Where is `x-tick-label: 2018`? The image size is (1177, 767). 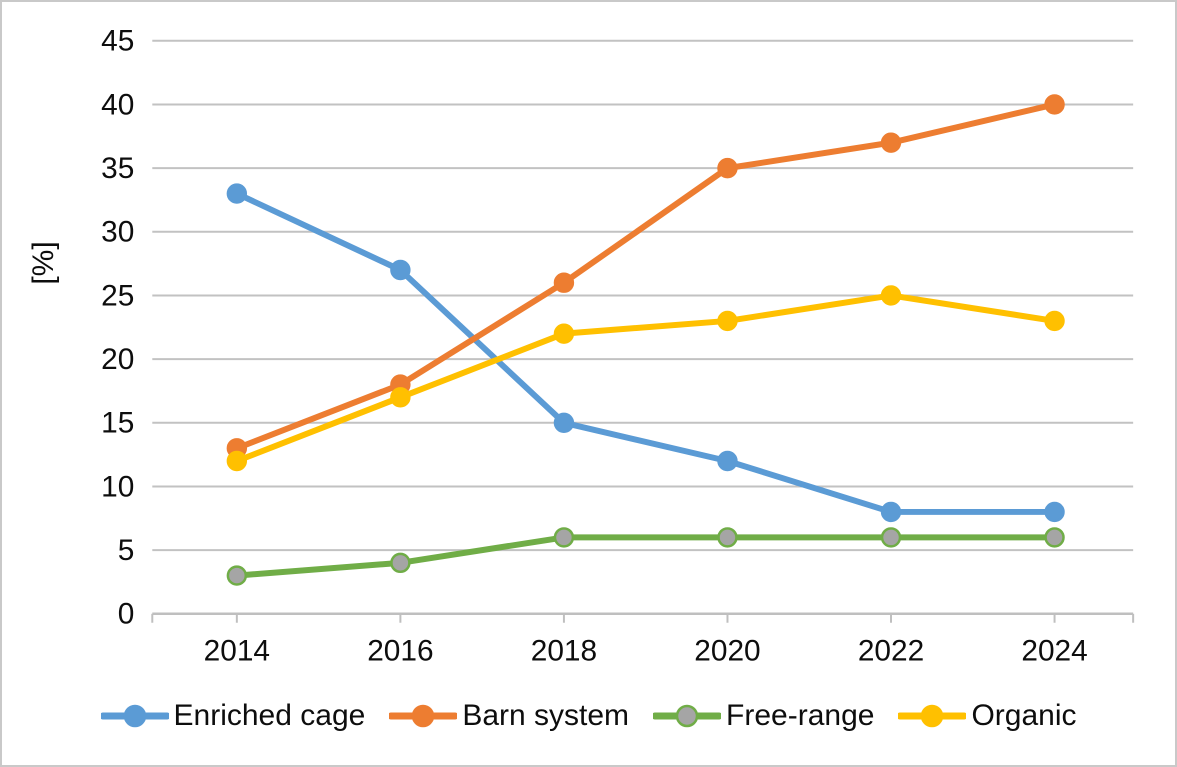
x-tick-label: 2018 is located at coordinates (564, 651).